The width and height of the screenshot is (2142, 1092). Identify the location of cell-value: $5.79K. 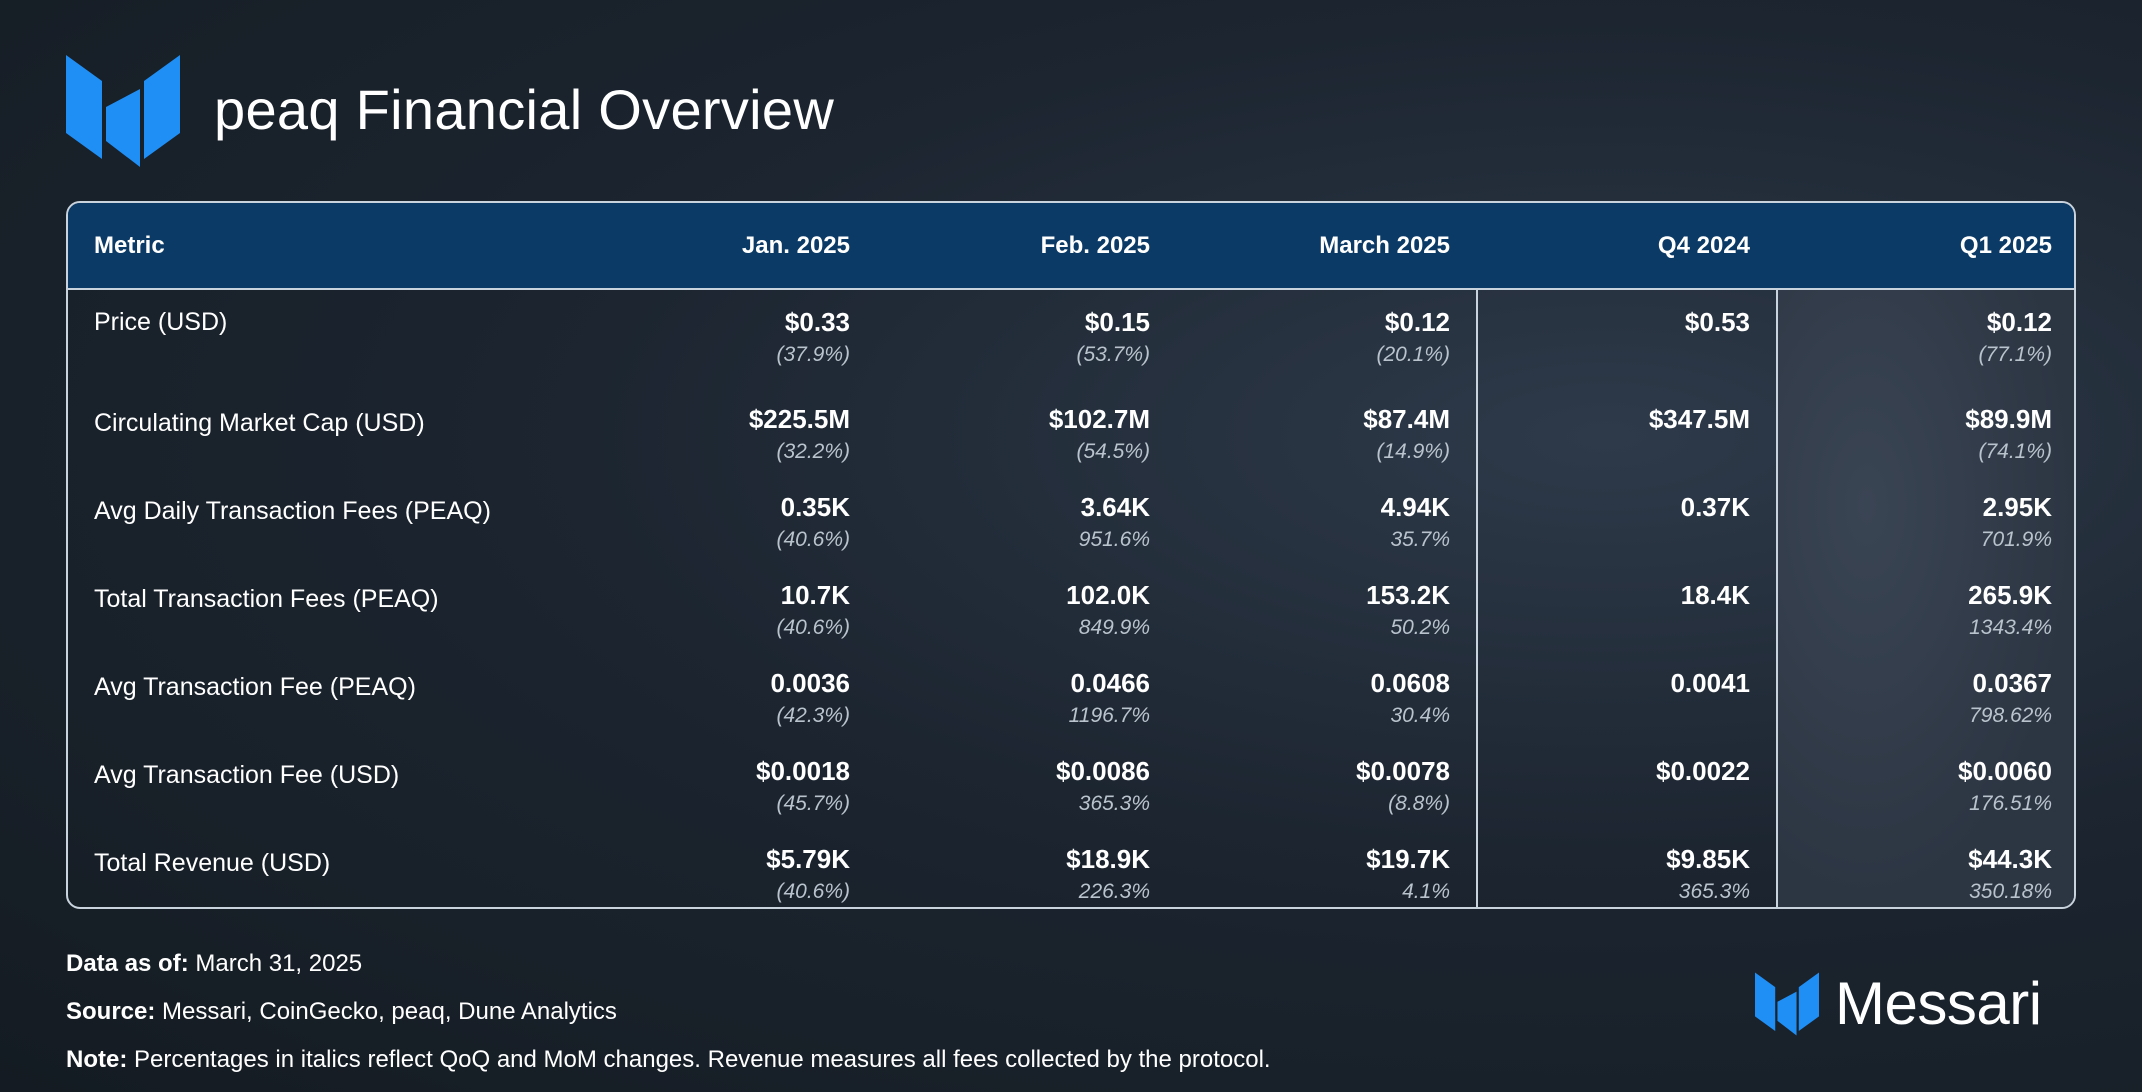
(808, 859).